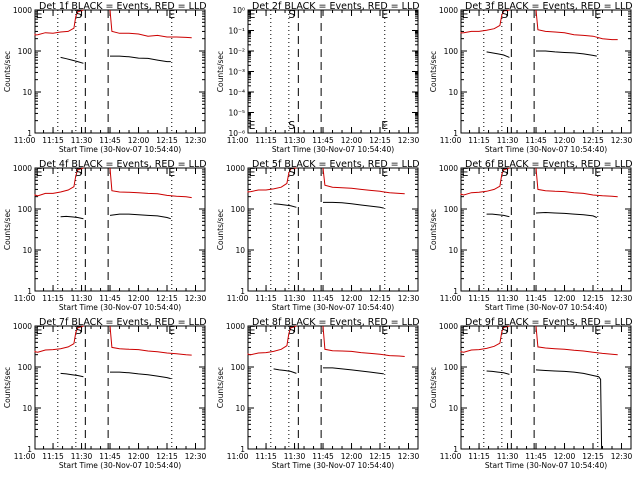  I want to click on y-tick-label: 10⁻¹, so click(236, 31).